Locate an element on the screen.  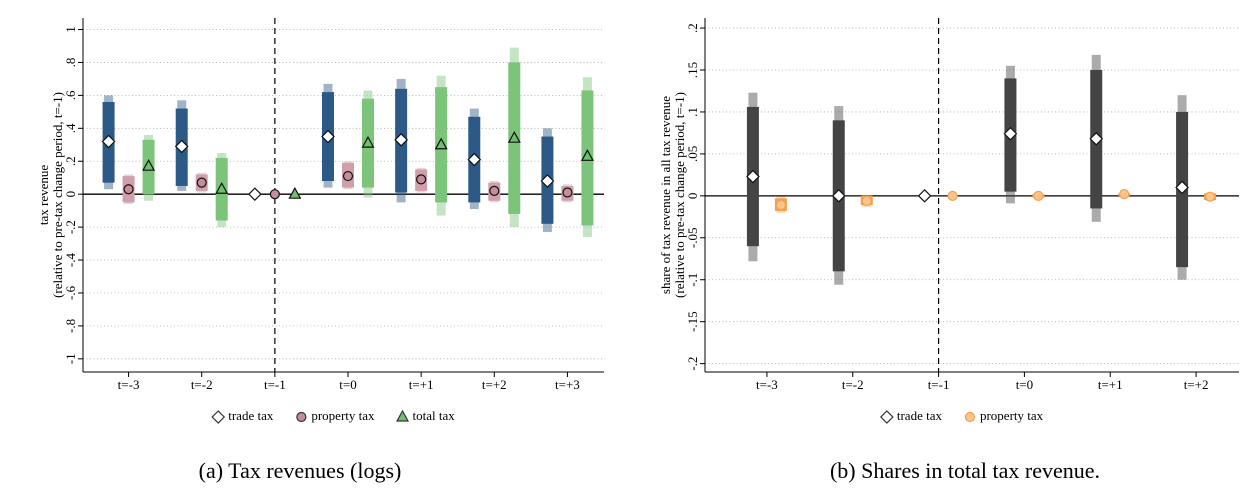
legend-item: total tax is located at coordinates (426, 415).